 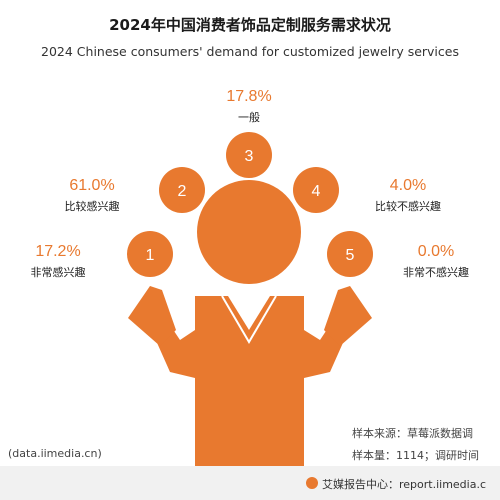 I want to click on person-collar-trim, so click(x=249, y=319).